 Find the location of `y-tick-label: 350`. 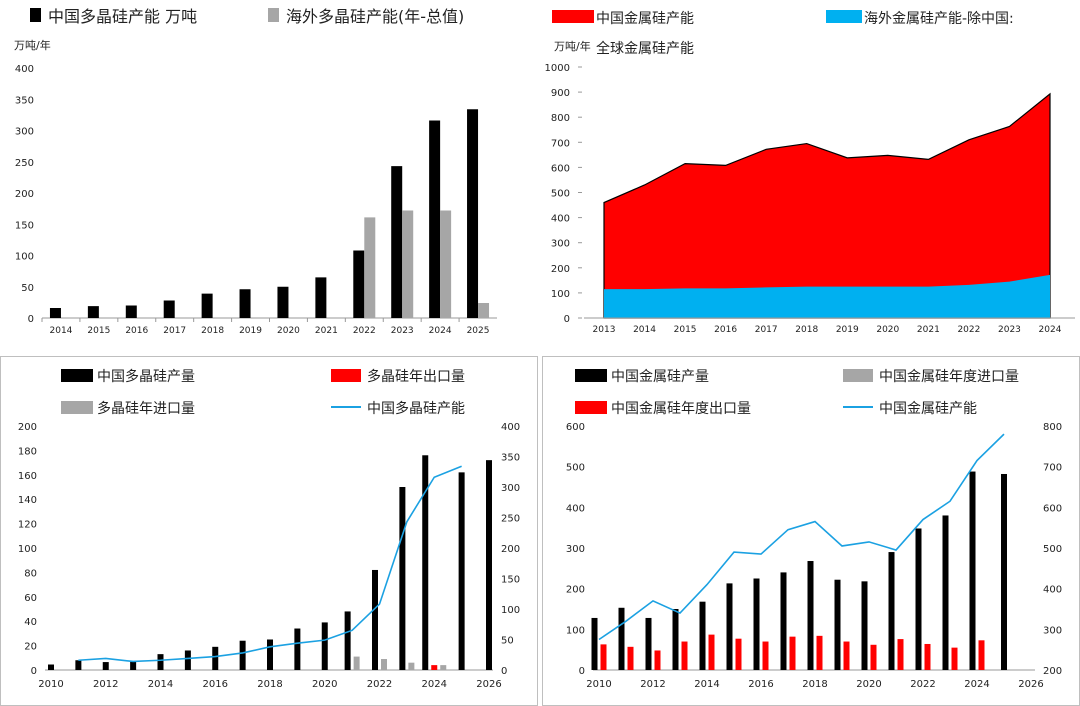

y-tick-label: 350 is located at coordinates (24, 100).